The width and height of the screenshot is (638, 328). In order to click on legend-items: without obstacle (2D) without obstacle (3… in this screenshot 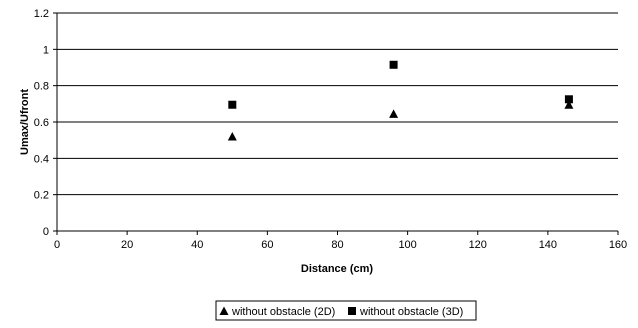, I will do `click(341, 312)`.